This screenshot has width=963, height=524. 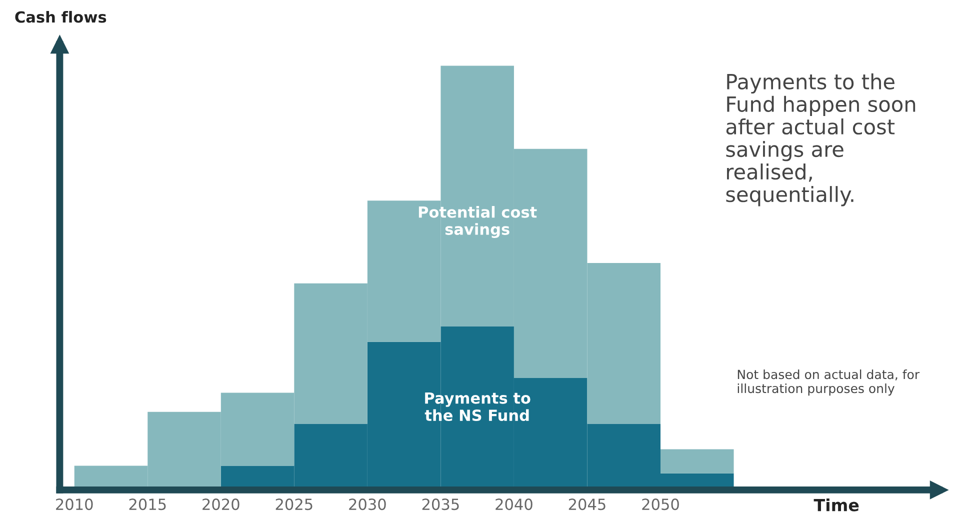 What do you see at coordinates (697, 461) in the screenshot?
I see `bar` at bounding box center [697, 461].